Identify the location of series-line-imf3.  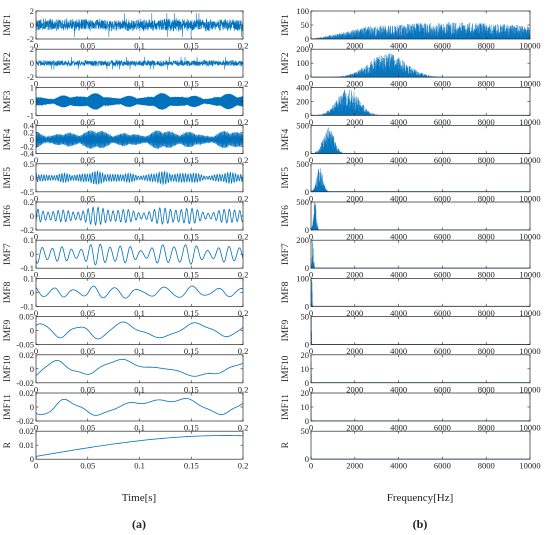
(139, 102).